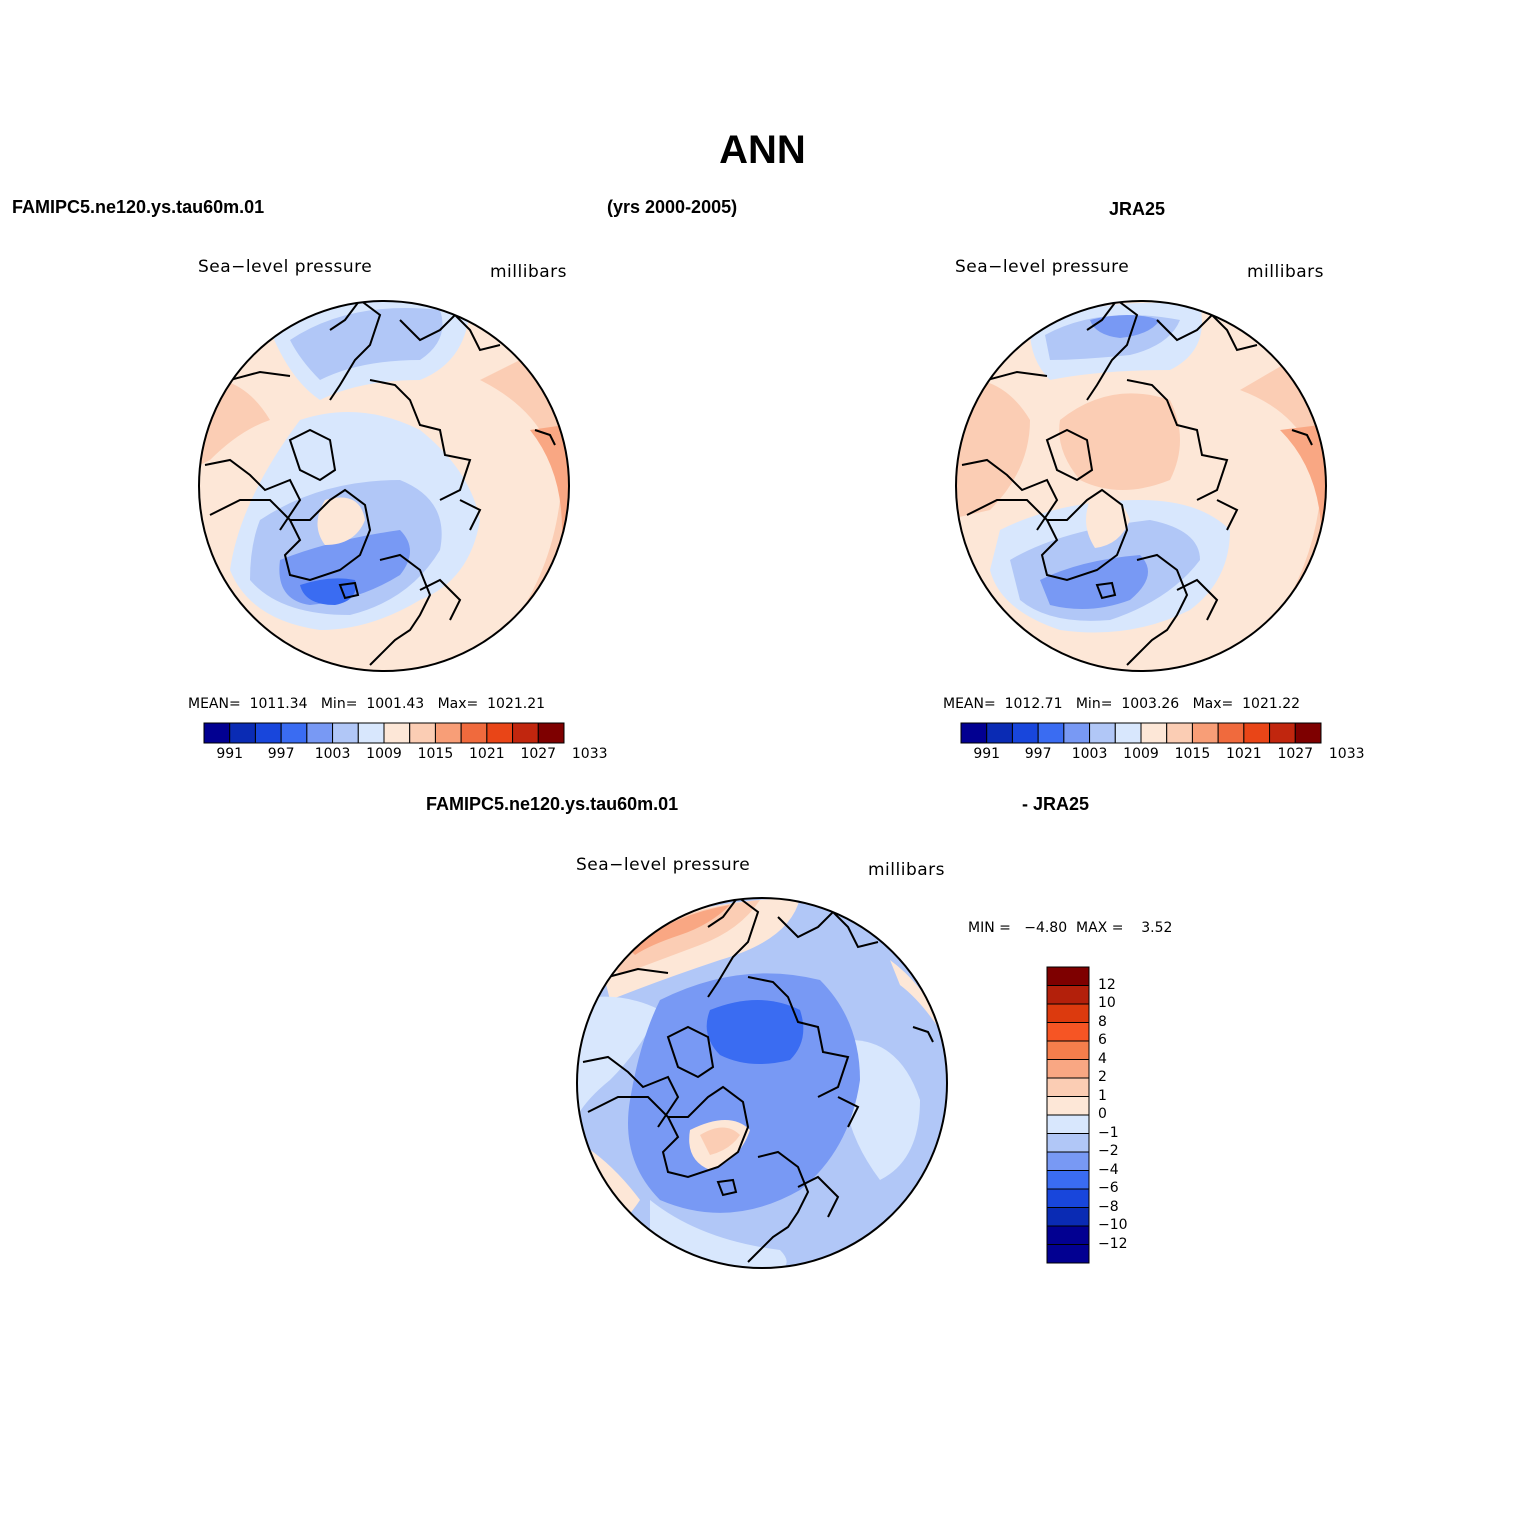 Image resolution: width=1525 pixels, height=1525 pixels. I want to click on map1-colorbar-labels: 991 997 1003 1009 1015 1021 1027 1033, so click(403, 756).